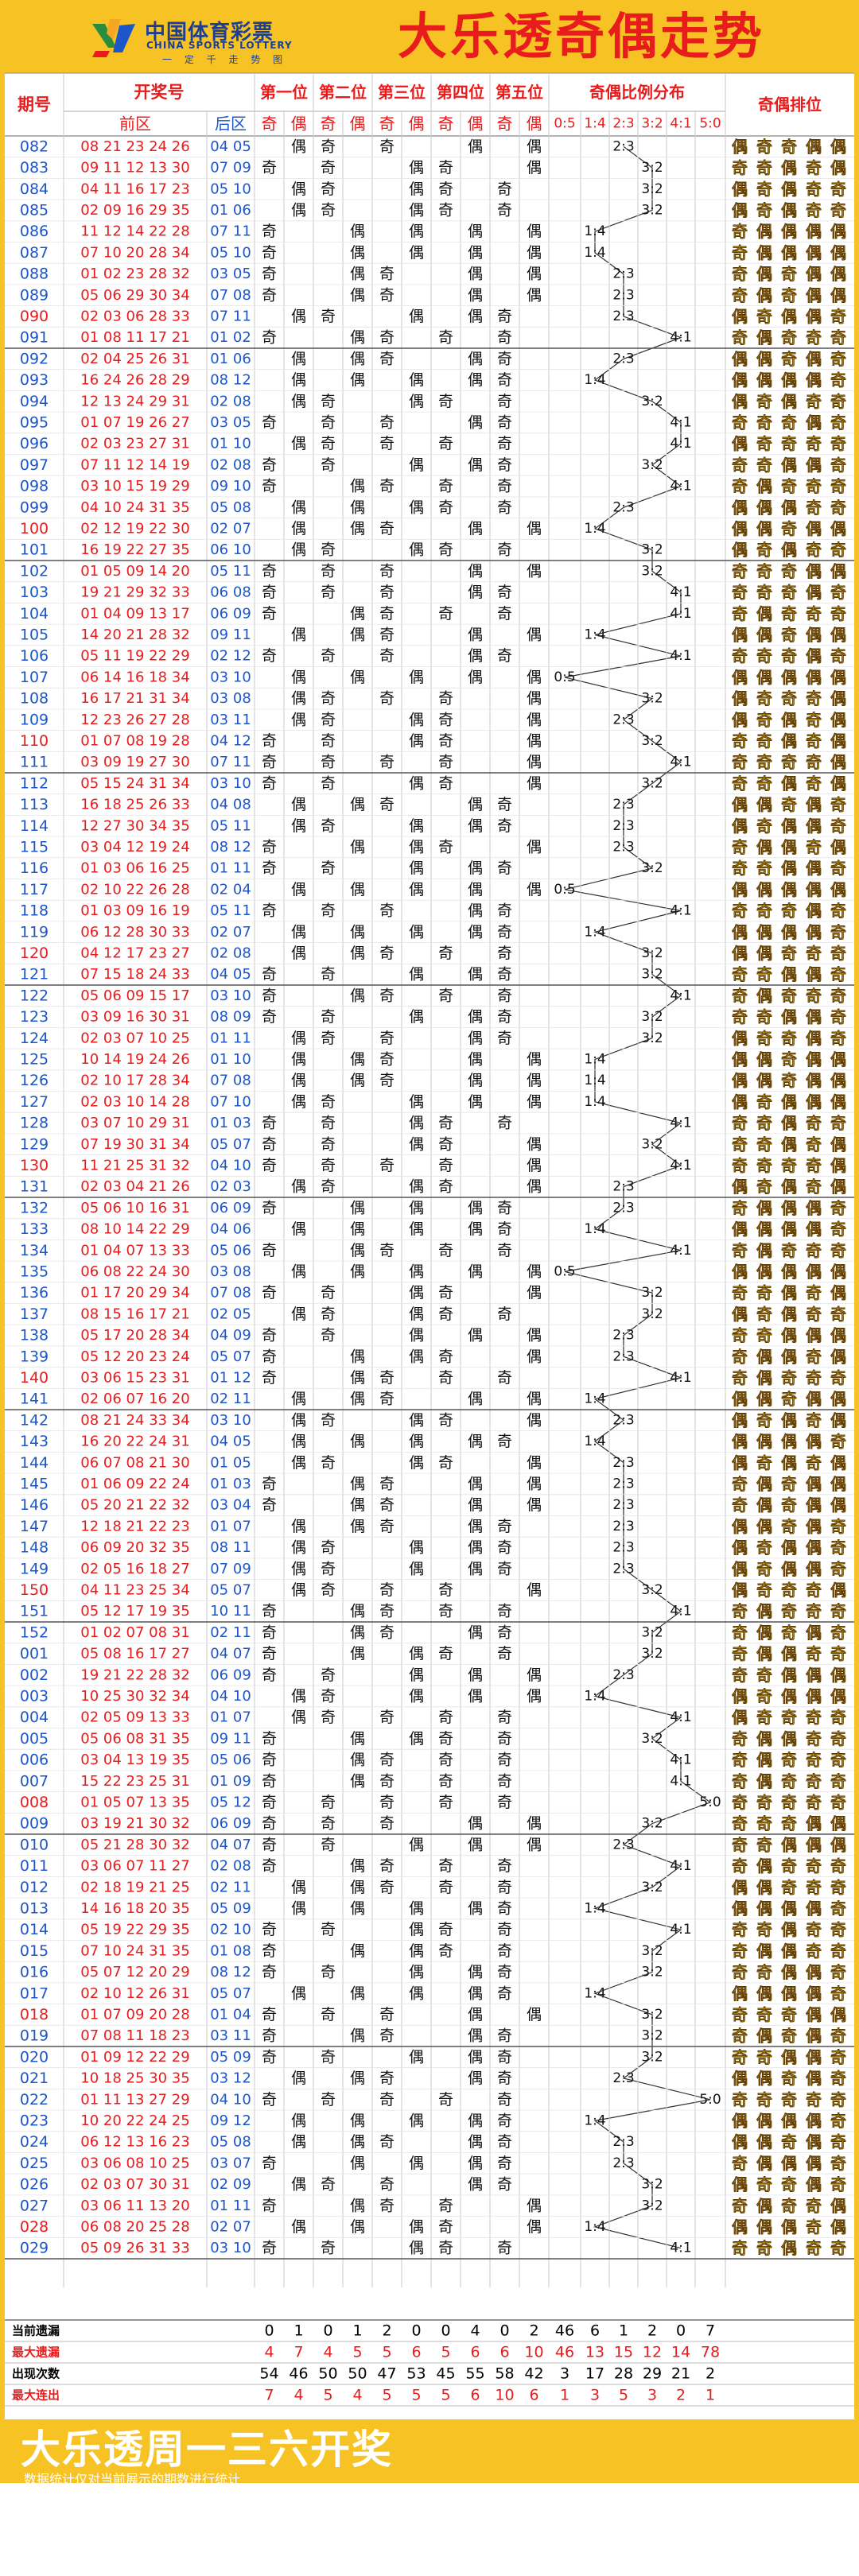 Image resolution: width=859 pixels, height=2576 pixels. I want to click on table-row: 149 02 05 16 18 27 07 09 偶奇偶偶奇 2:3 偶奇偶偶奇, so click(433, 1569).